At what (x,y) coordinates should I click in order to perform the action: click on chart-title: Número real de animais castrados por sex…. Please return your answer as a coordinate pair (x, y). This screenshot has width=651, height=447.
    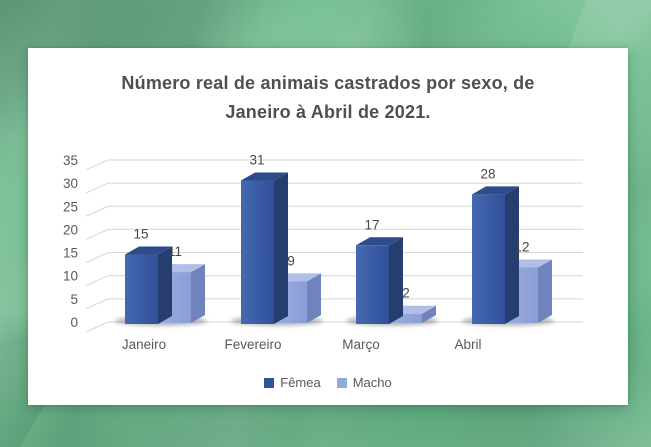
    Looking at the image, I should click on (328, 98).